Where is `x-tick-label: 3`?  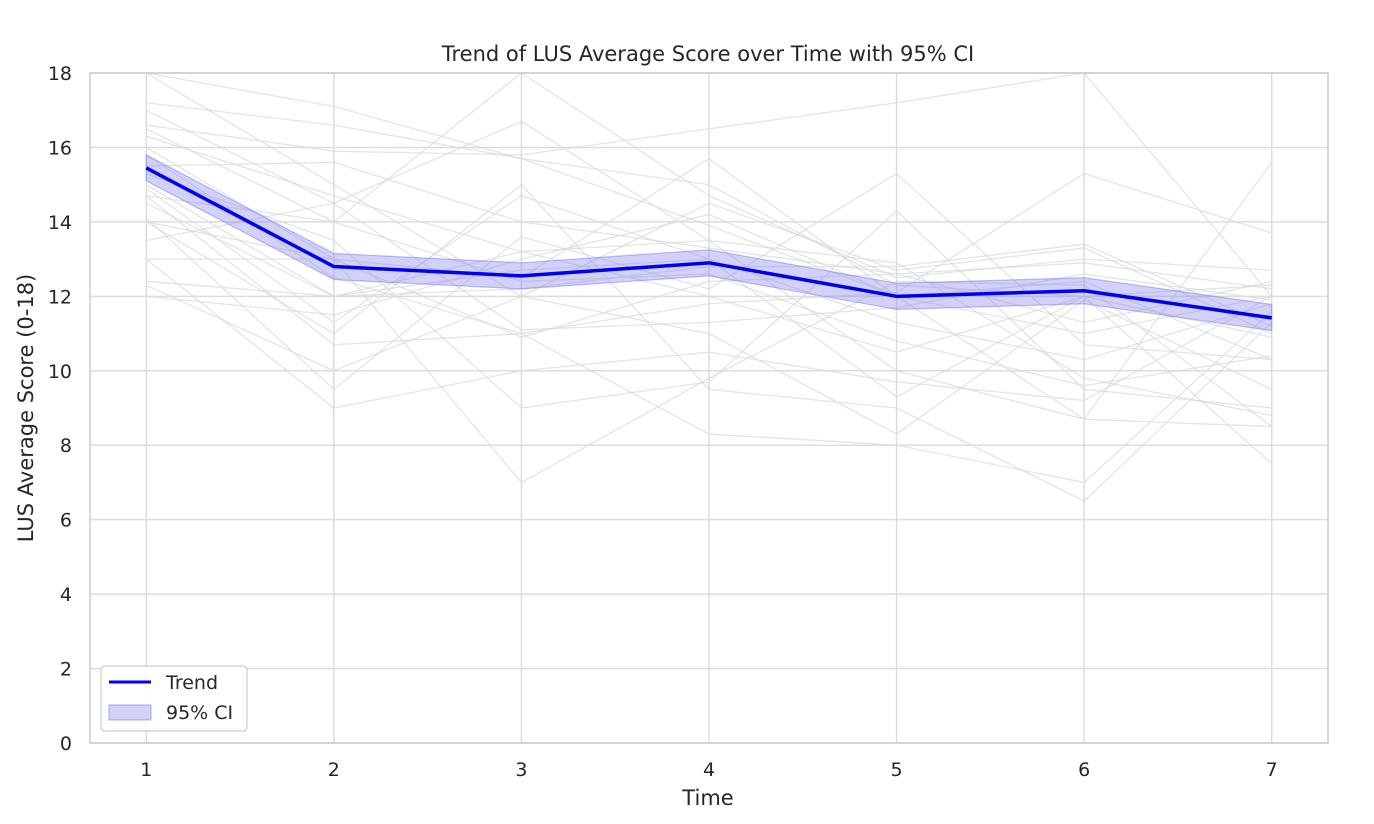
x-tick-label: 3 is located at coordinates (521, 770).